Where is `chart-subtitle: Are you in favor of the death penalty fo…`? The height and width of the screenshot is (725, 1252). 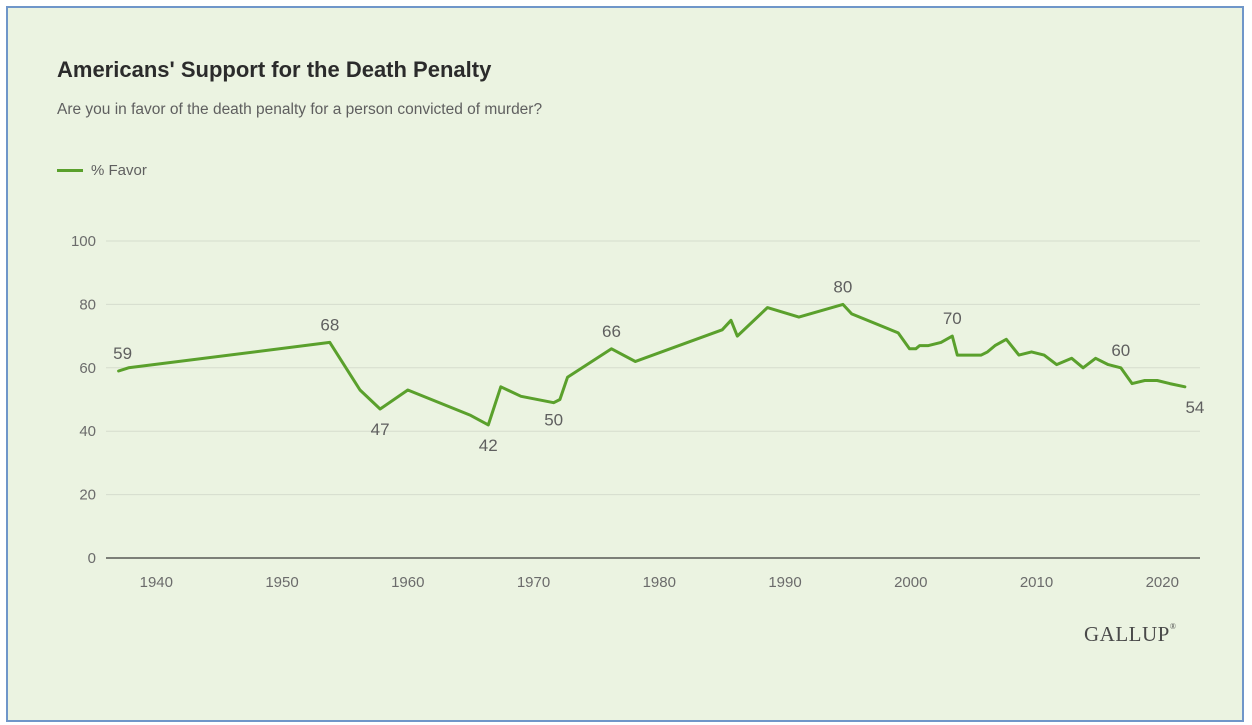
chart-subtitle: Are you in favor of the death penalty fo… is located at coordinates (300, 109).